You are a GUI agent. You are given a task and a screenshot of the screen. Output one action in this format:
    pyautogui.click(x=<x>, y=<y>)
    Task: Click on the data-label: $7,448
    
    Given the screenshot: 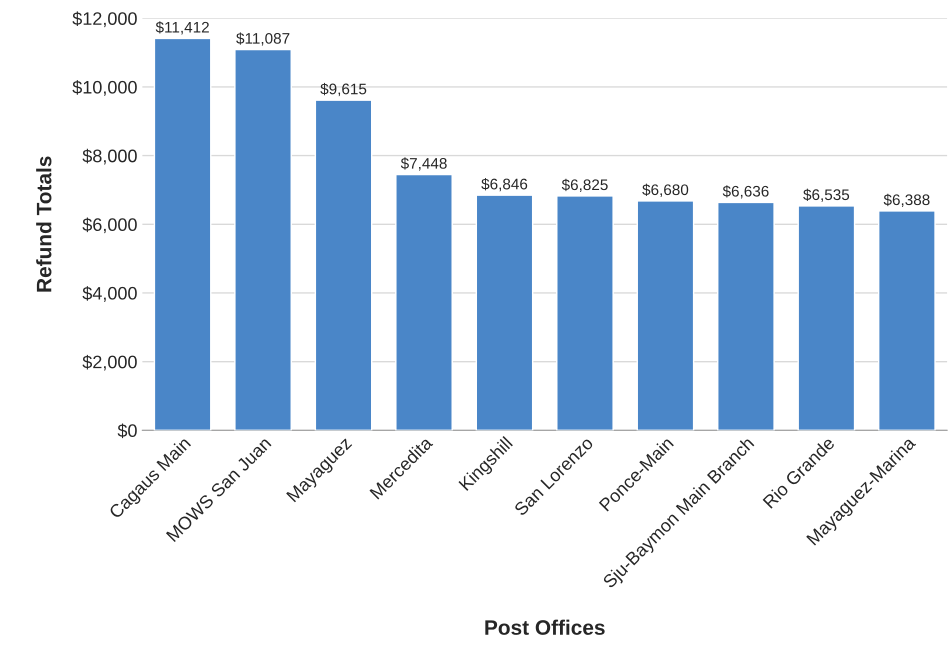 What is the action you would take?
    pyautogui.click(x=423, y=164)
    